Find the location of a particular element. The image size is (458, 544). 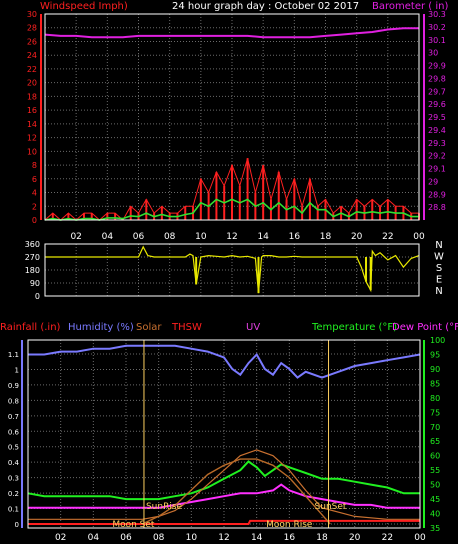

legend-entry: Humidity (%) is located at coordinates (101, 327).